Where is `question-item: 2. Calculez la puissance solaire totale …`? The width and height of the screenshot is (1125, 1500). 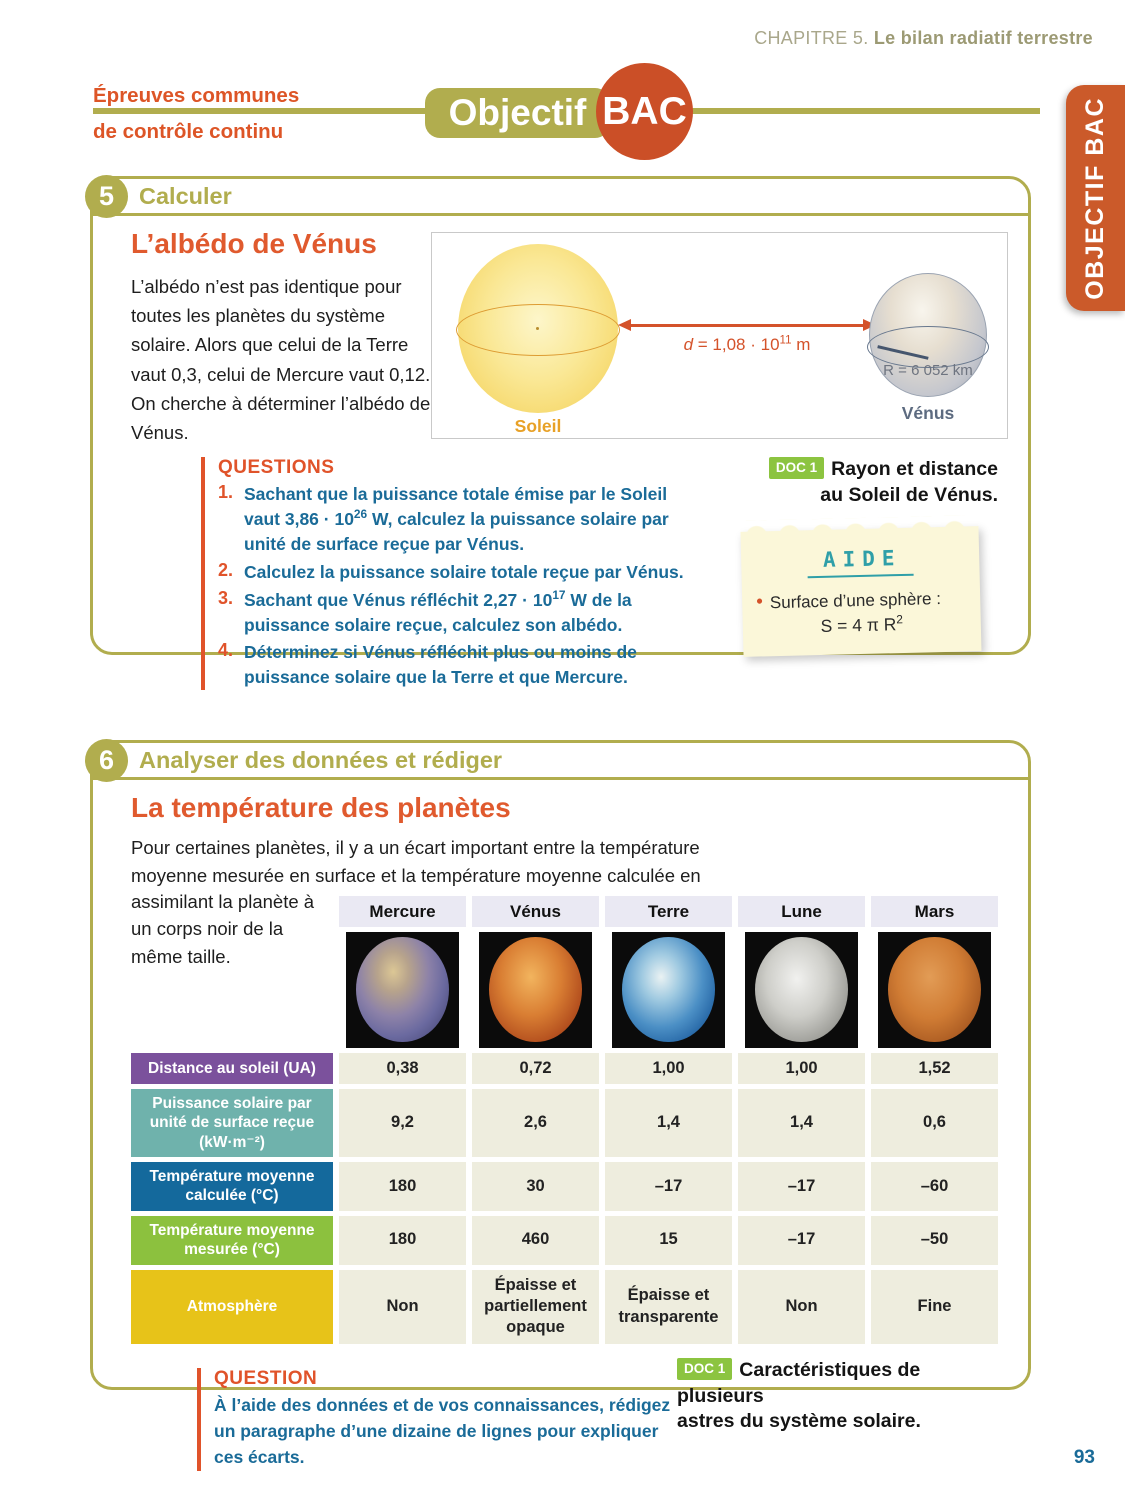
question-item: 2. Calculez la puissance solaire totale … is located at coordinates (451, 570).